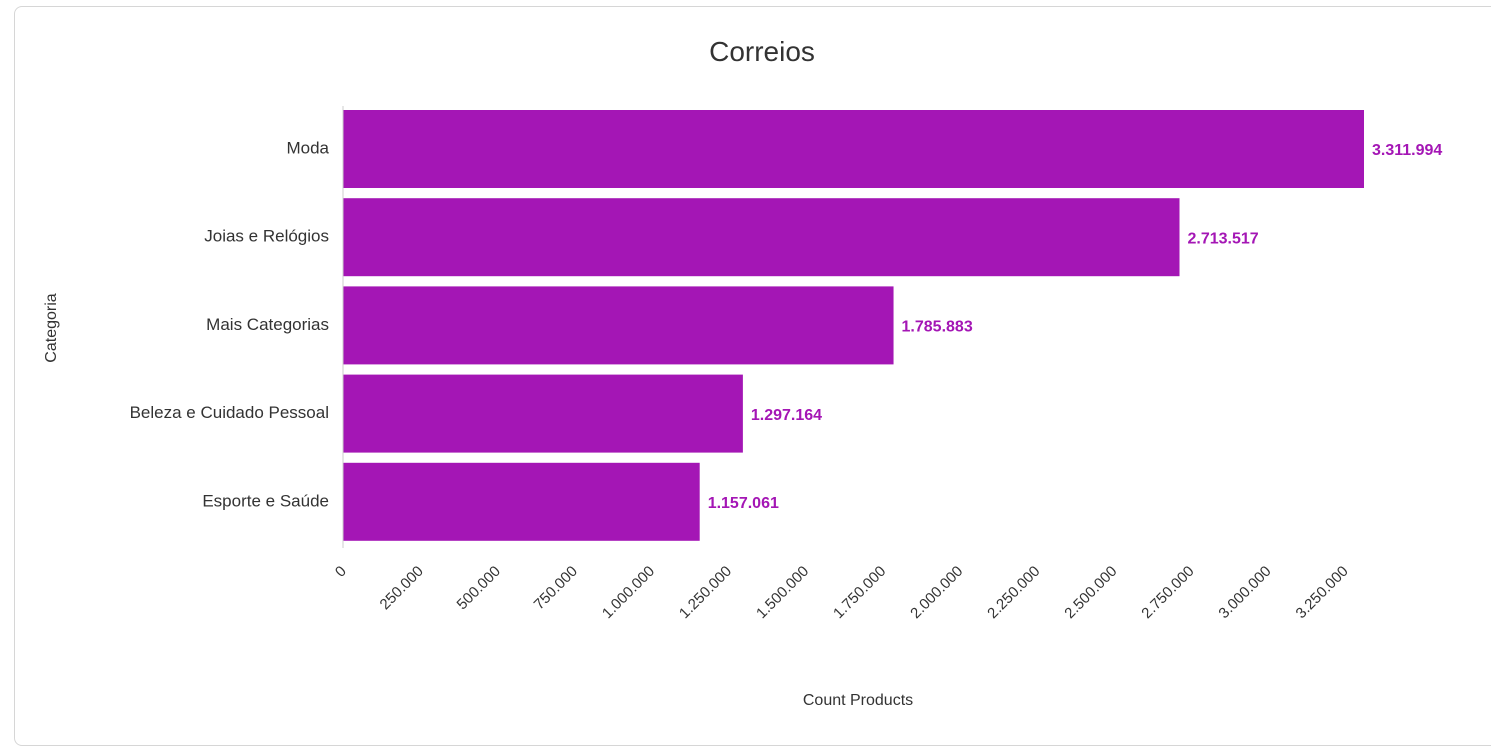 The width and height of the screenshot is (1491, 746). What do you see at coordinates (1167, 592) in the screenshot?
I see `x-tick-label: 2.750.000` at bounding box center [1167, 592].